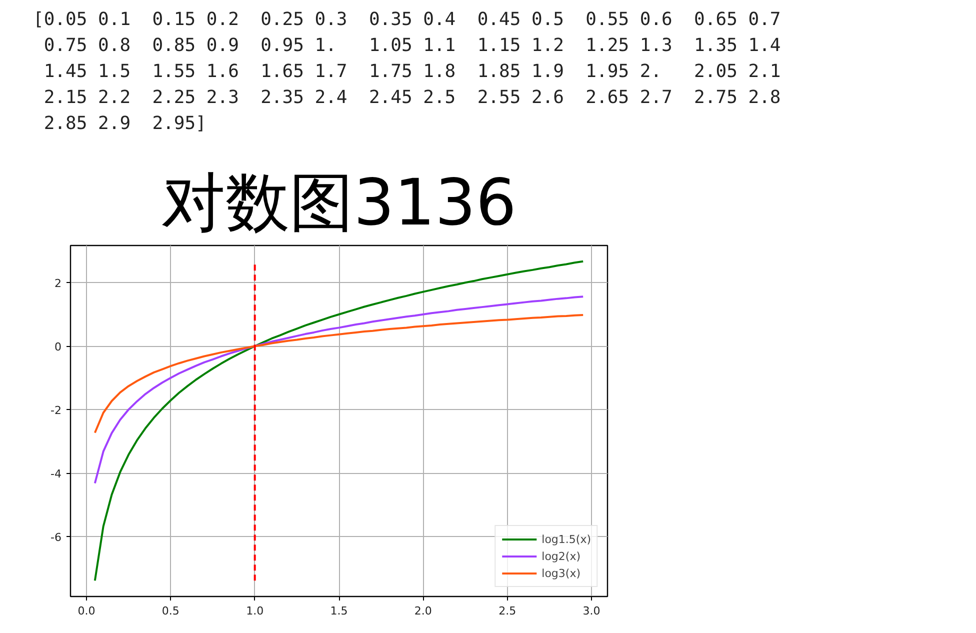 The image size is (976, 633). Describe the element at coordinates (56, 537) in the screenshot. I see `y-tick-label: -6` at that location.